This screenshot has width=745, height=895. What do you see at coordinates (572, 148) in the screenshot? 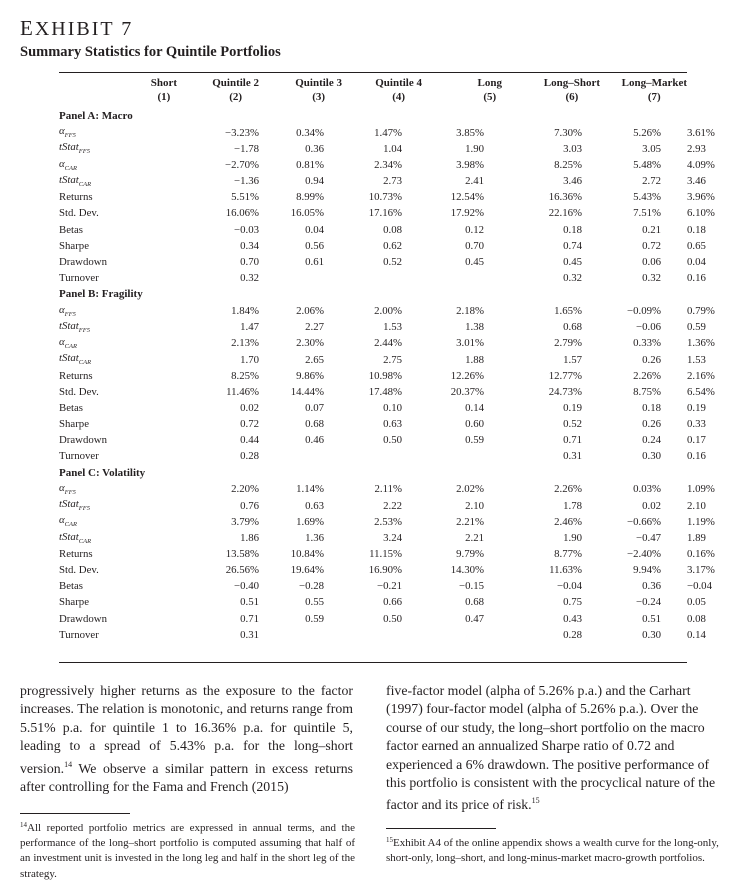
I see `cell-value: 3.03` at bounding box center [572, 148].